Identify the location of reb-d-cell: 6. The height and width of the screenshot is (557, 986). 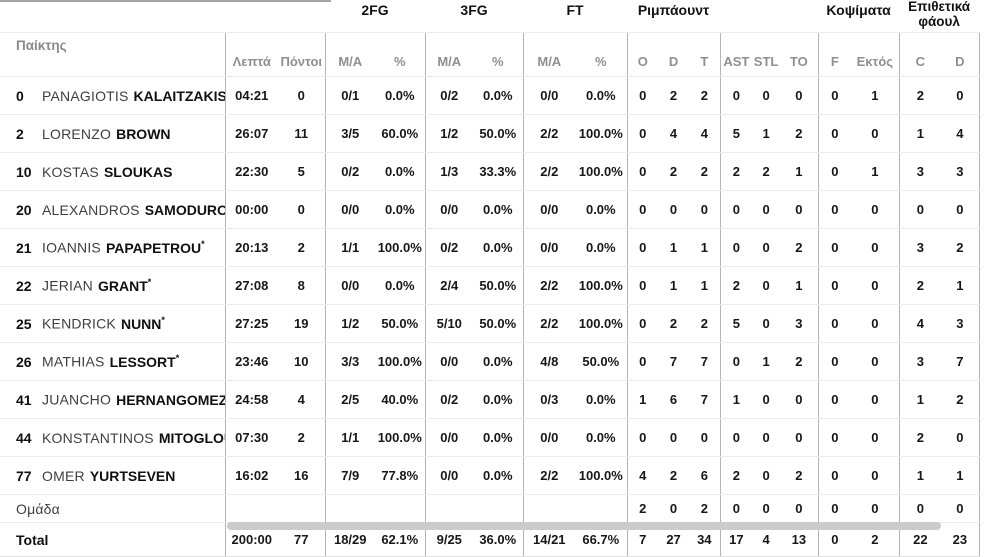
(674, 399).